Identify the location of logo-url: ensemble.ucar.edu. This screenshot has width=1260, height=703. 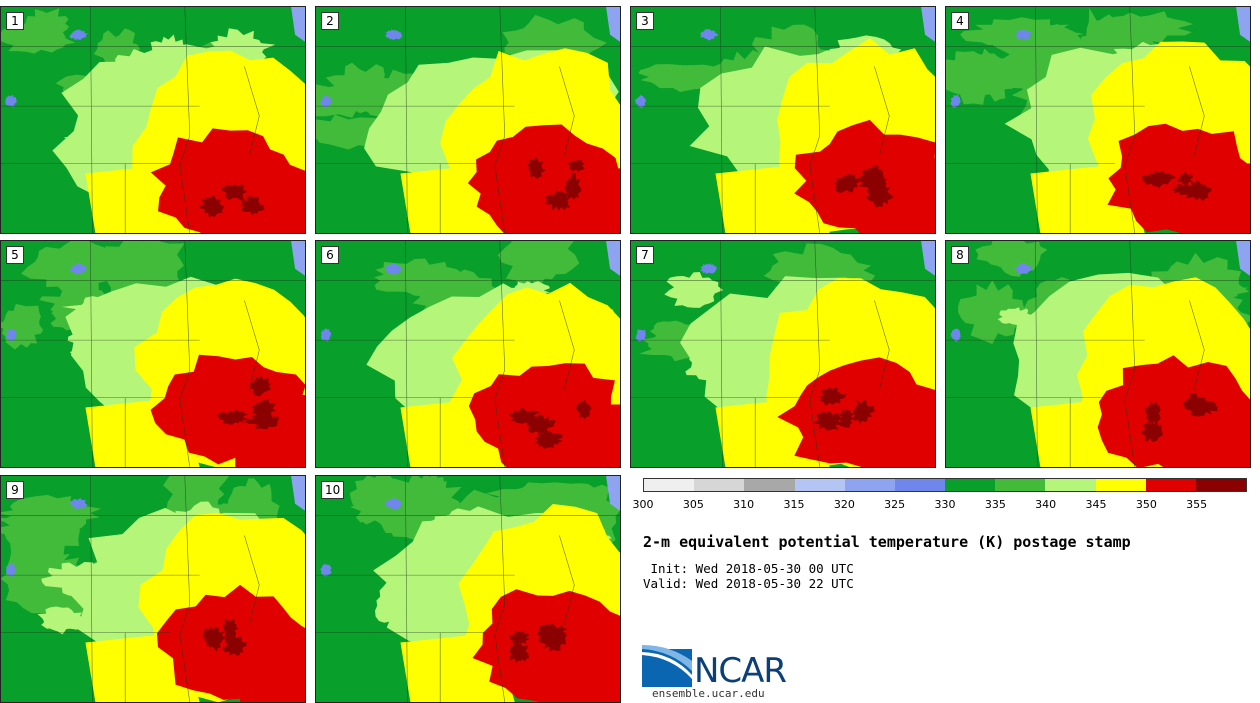
(708, 693).